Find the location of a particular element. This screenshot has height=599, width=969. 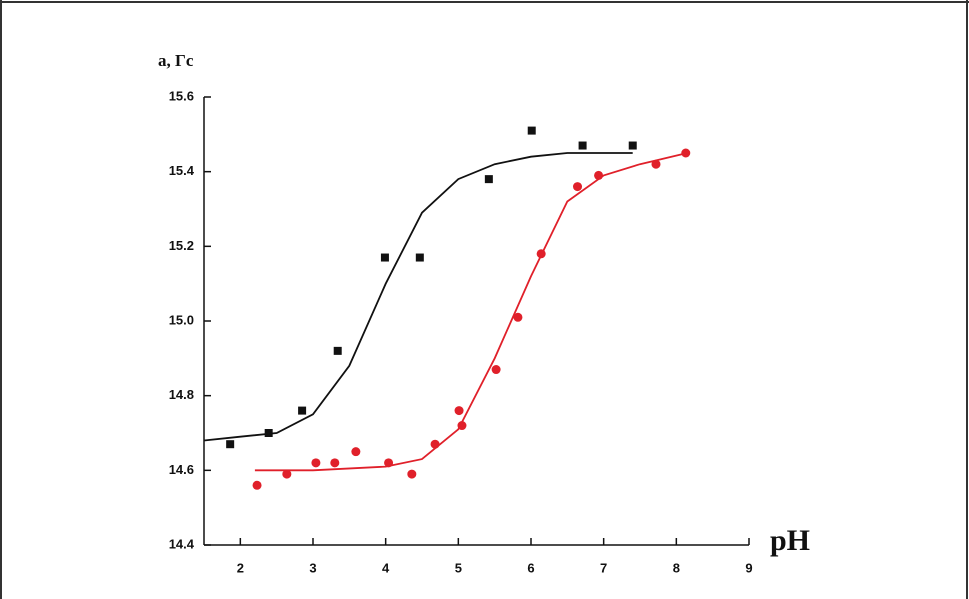

y-tick-label: 15.6 is located at coordinates (181, 95).